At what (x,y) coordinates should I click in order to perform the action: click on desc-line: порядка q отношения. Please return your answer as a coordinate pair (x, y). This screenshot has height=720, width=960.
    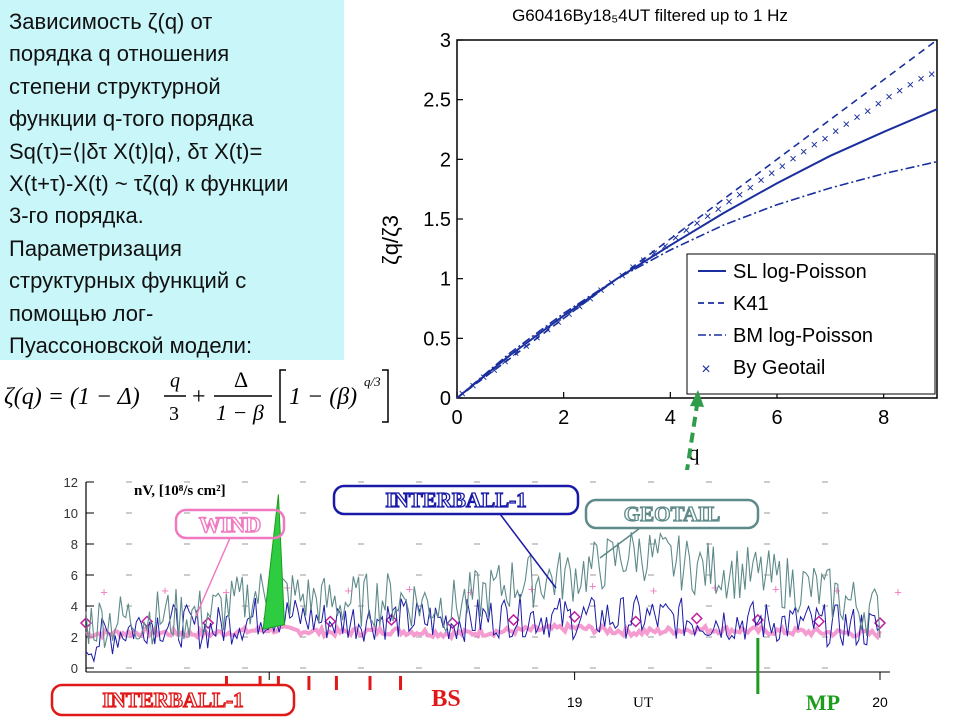
    Looking at the image, I should click on (119, 54).